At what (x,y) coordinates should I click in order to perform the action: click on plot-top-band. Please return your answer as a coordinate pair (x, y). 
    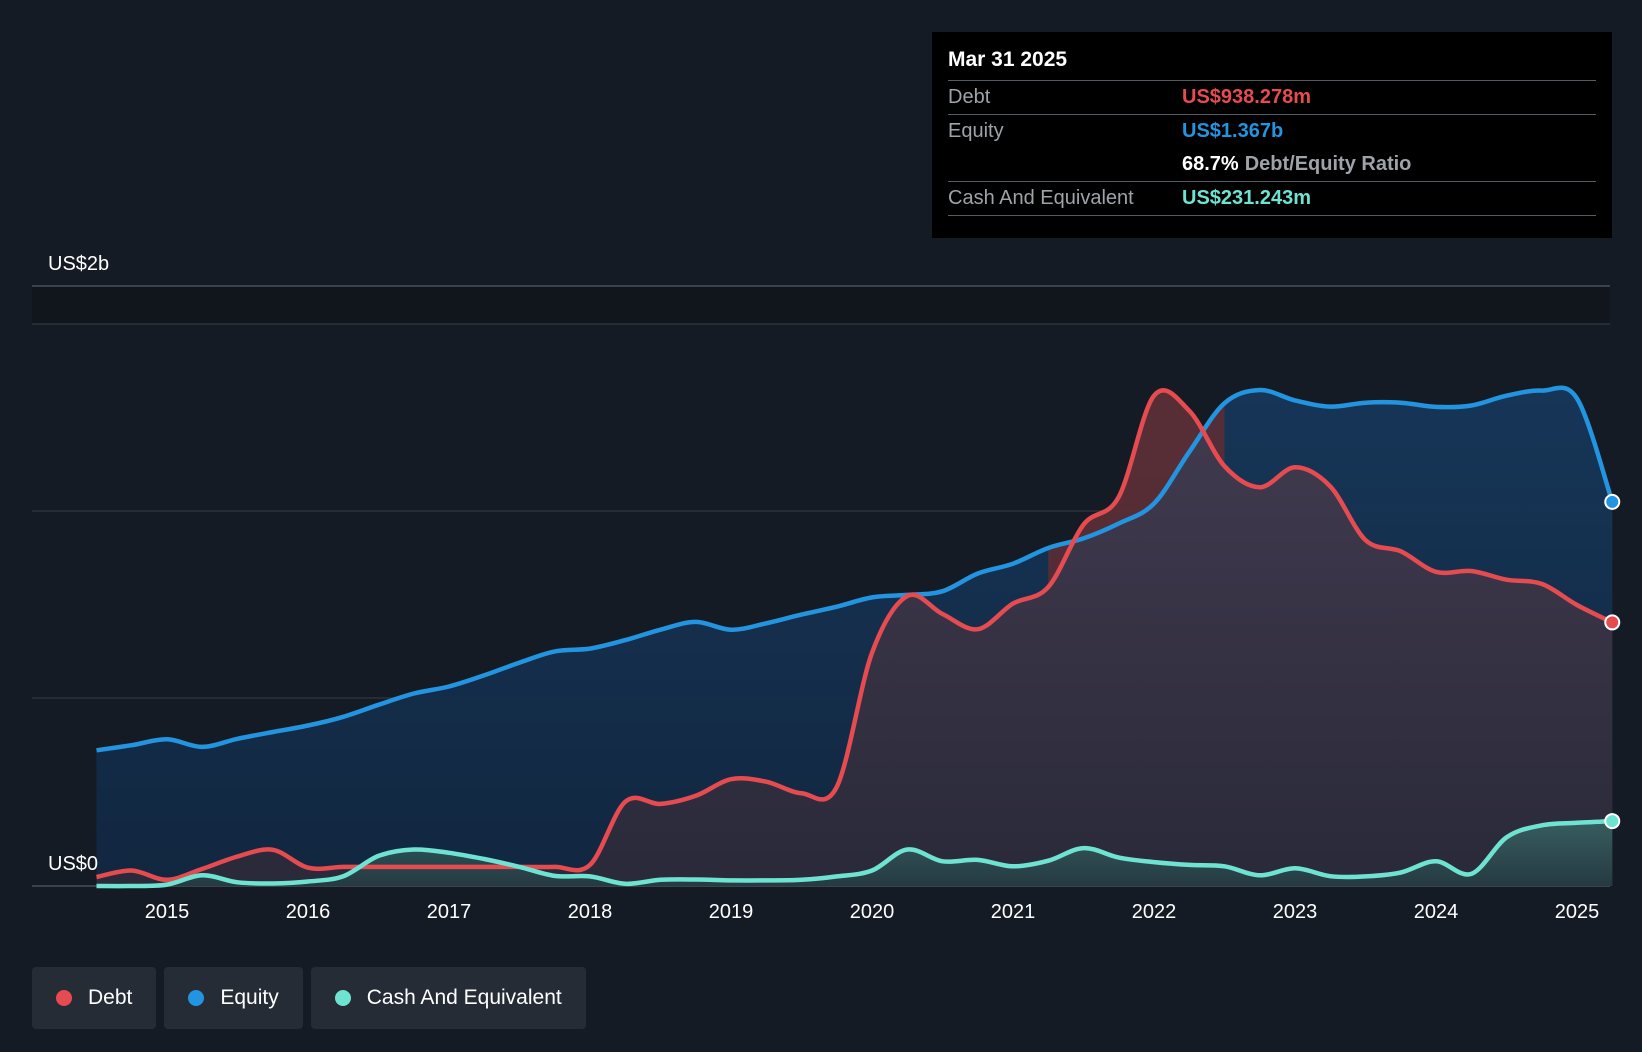
    Looking at the image, I should click on (821, 305).